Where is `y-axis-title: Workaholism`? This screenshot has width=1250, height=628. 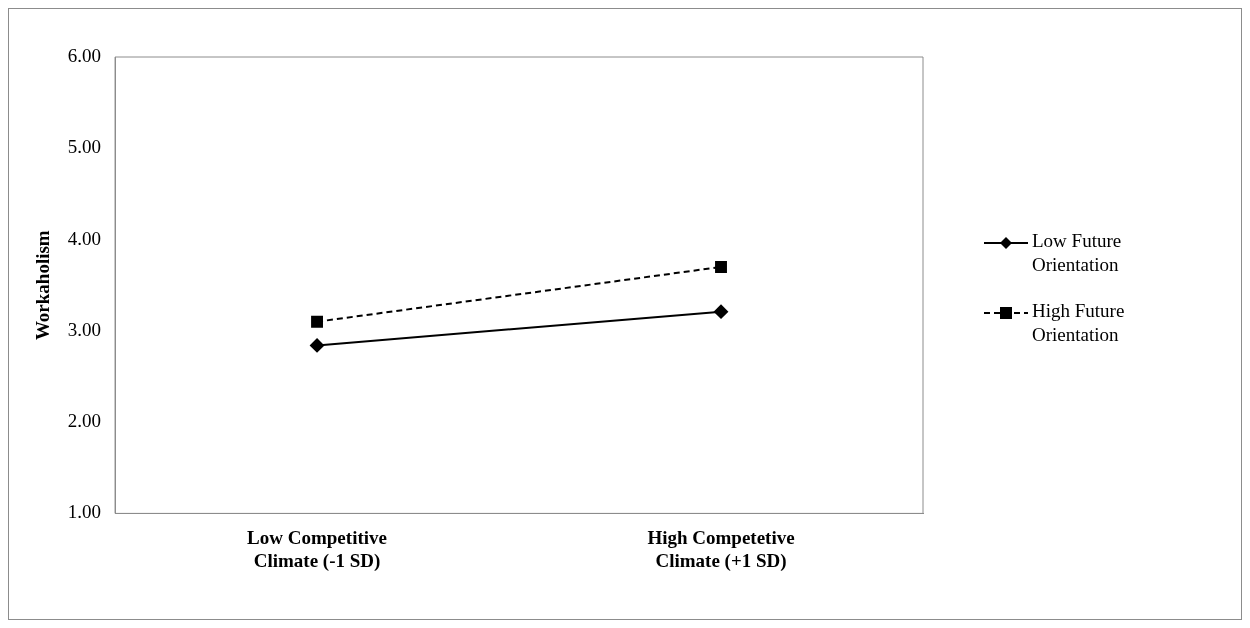
y-axis-title: Workaholism is located at coordinates (43, 285).